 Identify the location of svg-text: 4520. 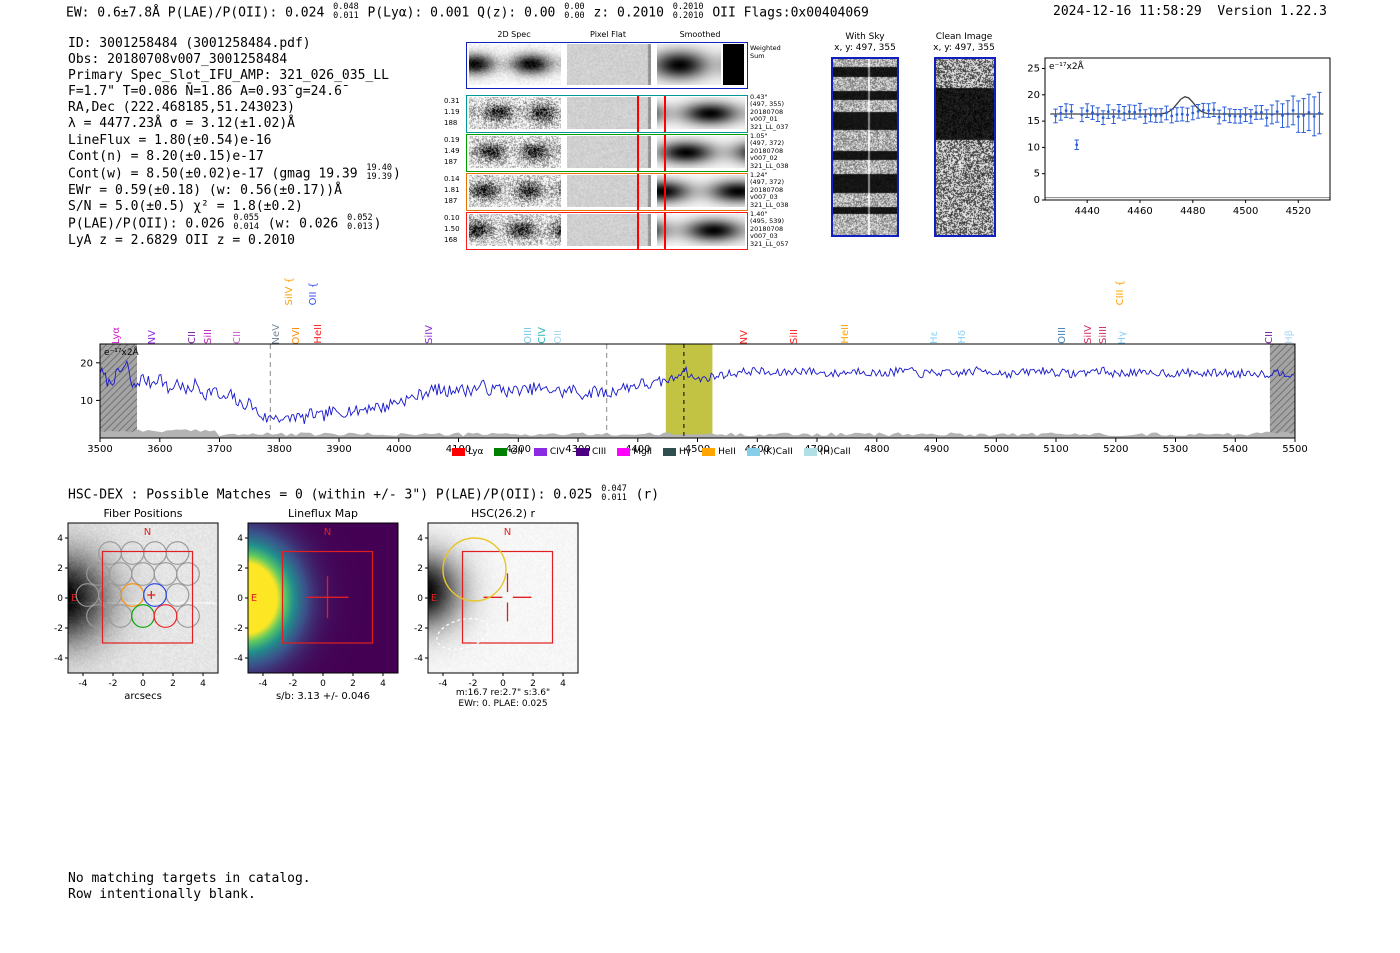
(1298, 211).